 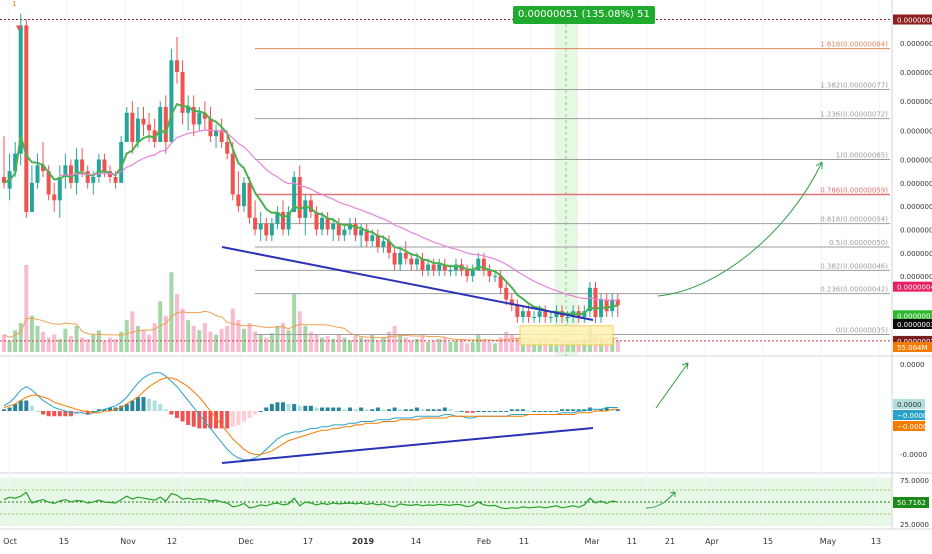 What do you see at coordinates (858, 243) in the screenshot?
I see `fib-level-label: 0.5(0.00000050)` at bounding box center [858, 243].